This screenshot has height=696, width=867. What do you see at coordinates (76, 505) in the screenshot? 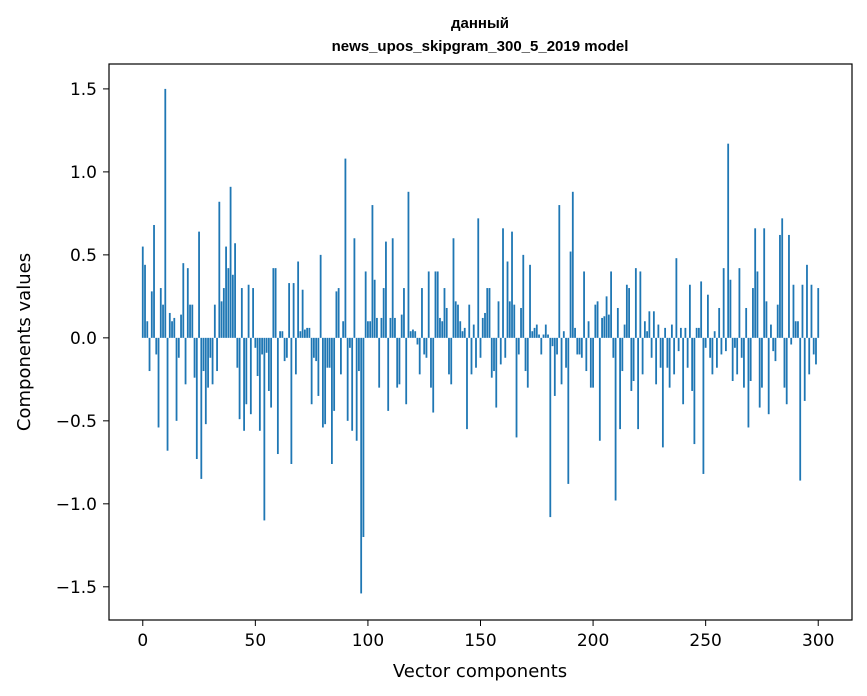
I see `y-tick-label: −1.0` at bounding box center [76, 505].